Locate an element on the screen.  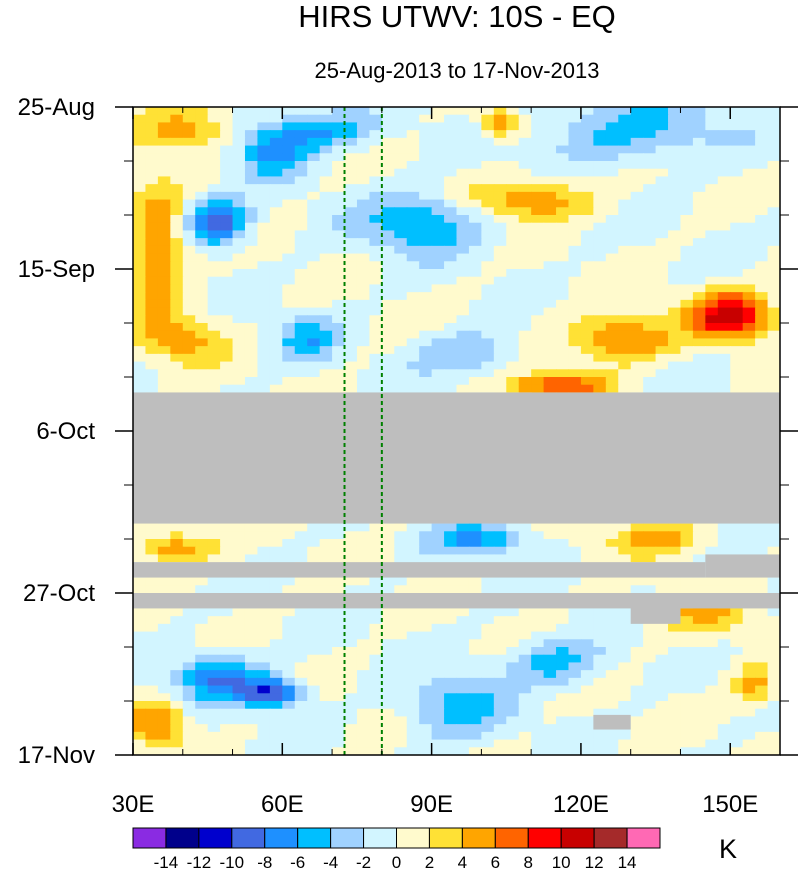
missing-data-band is located at coordinates (612, 722).